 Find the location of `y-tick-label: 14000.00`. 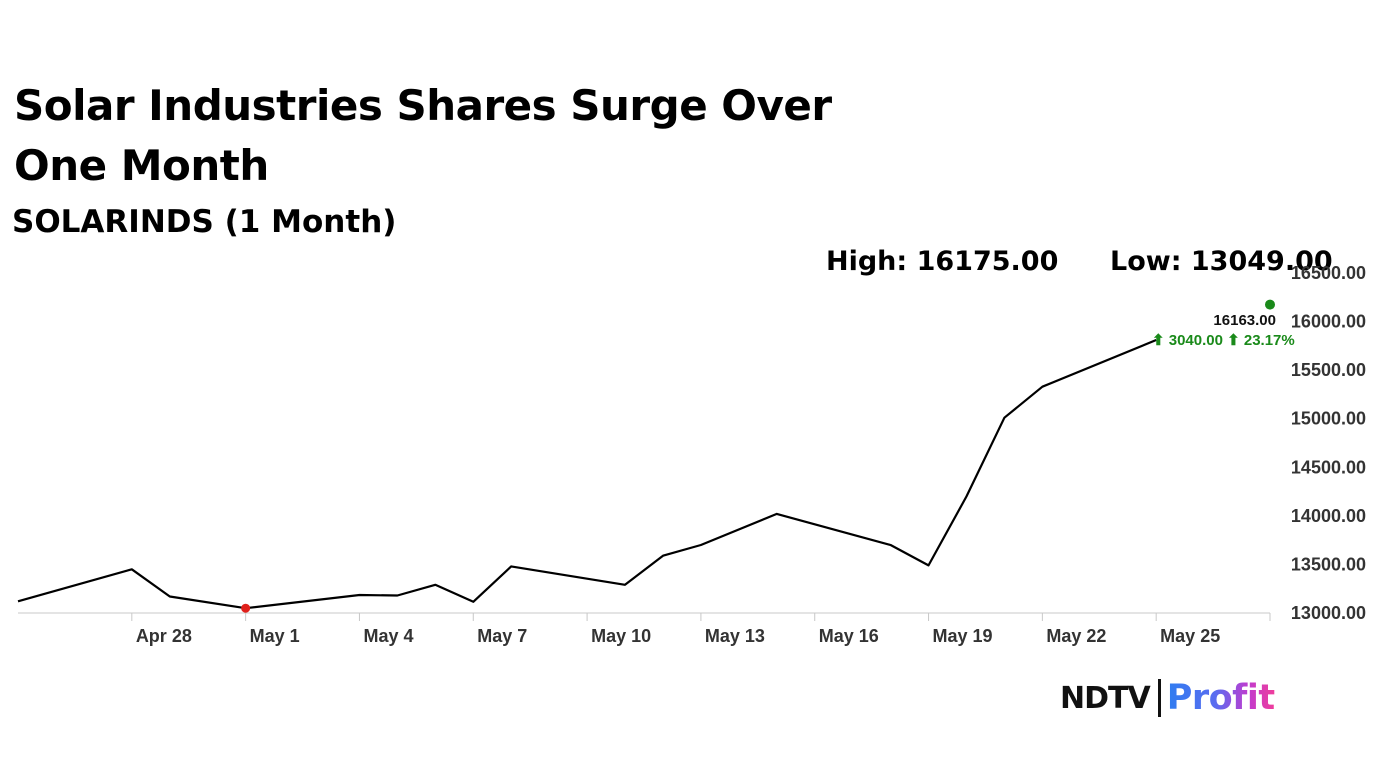

y-tick-label: 14000.00 is located at coordinates (1328, 516).